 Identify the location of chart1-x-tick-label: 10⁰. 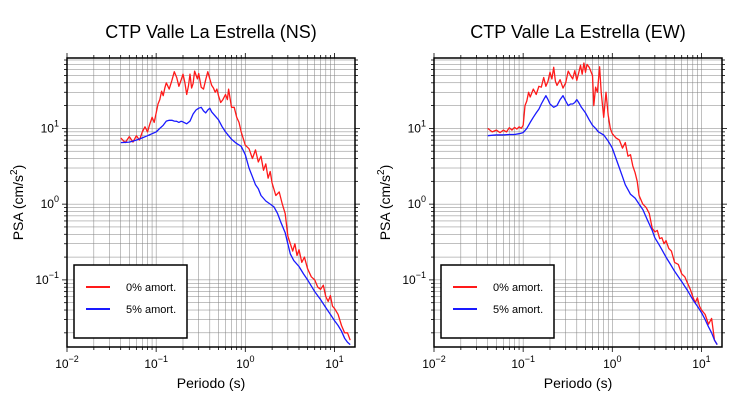
(245, 362).